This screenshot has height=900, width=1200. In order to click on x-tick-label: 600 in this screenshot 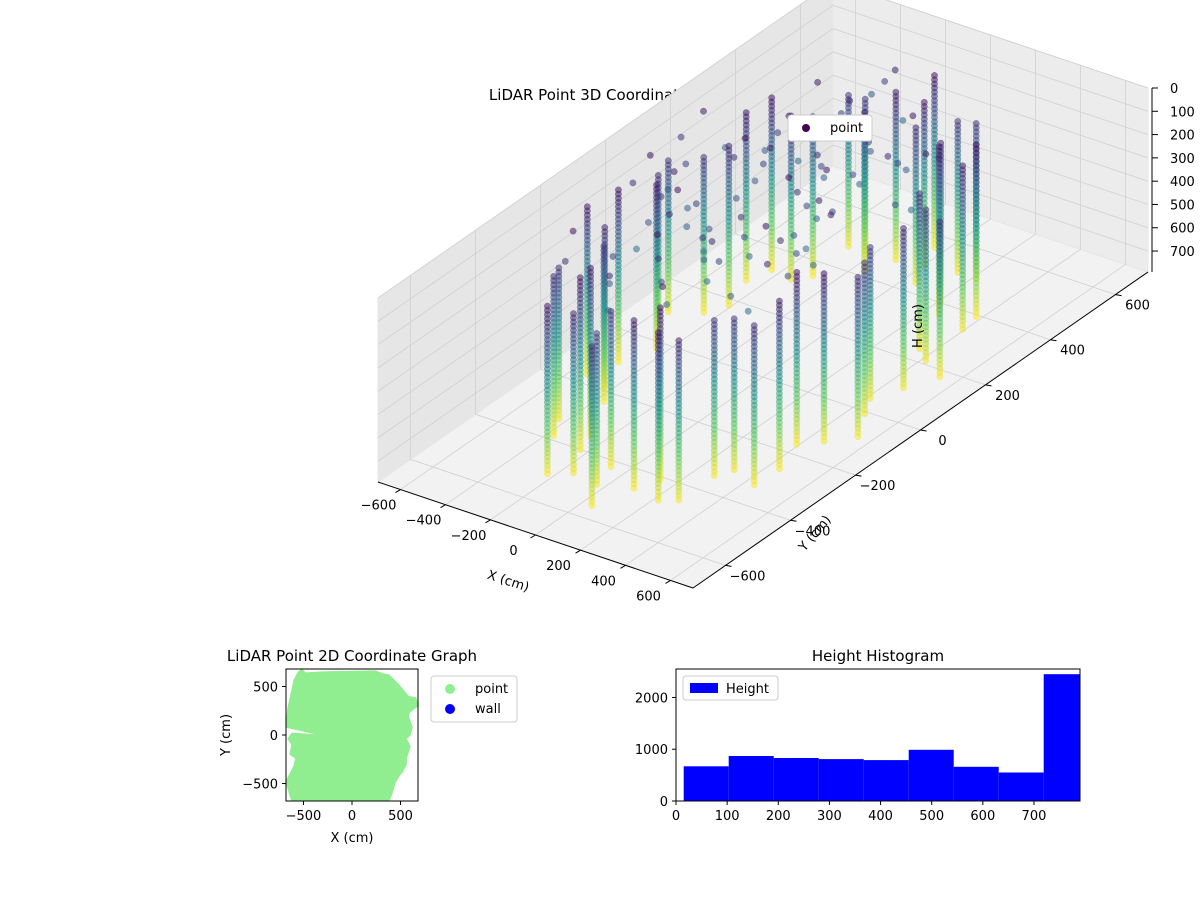, I will do `click(982, 816)`.